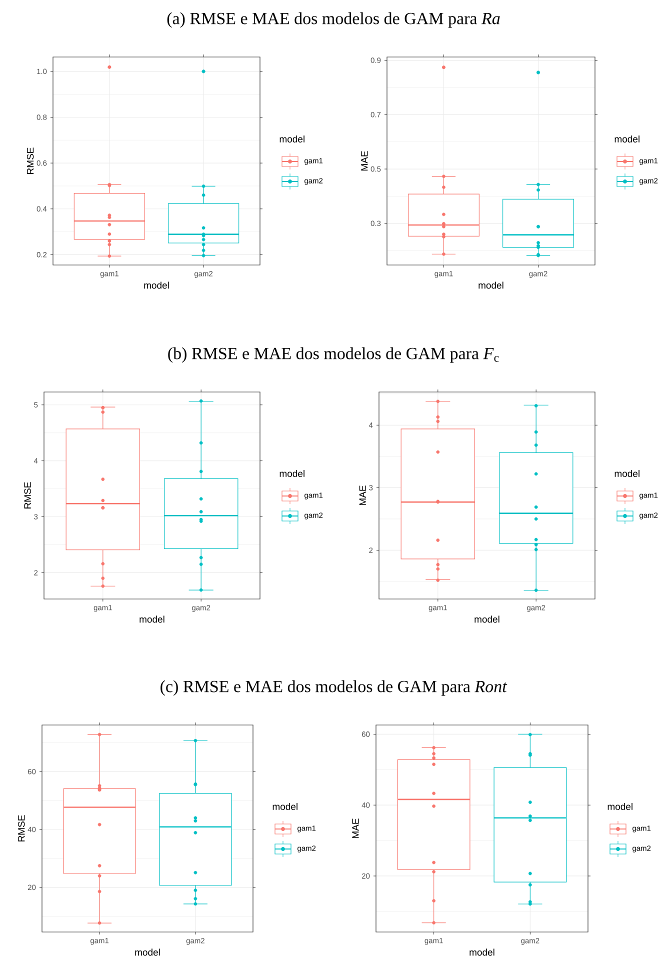  Describe the element at coordinates (333, 355) in the screenshot. I see `text: (b) RMSE e MAE dos modelos de GAM para F$_{c}$` at that location.